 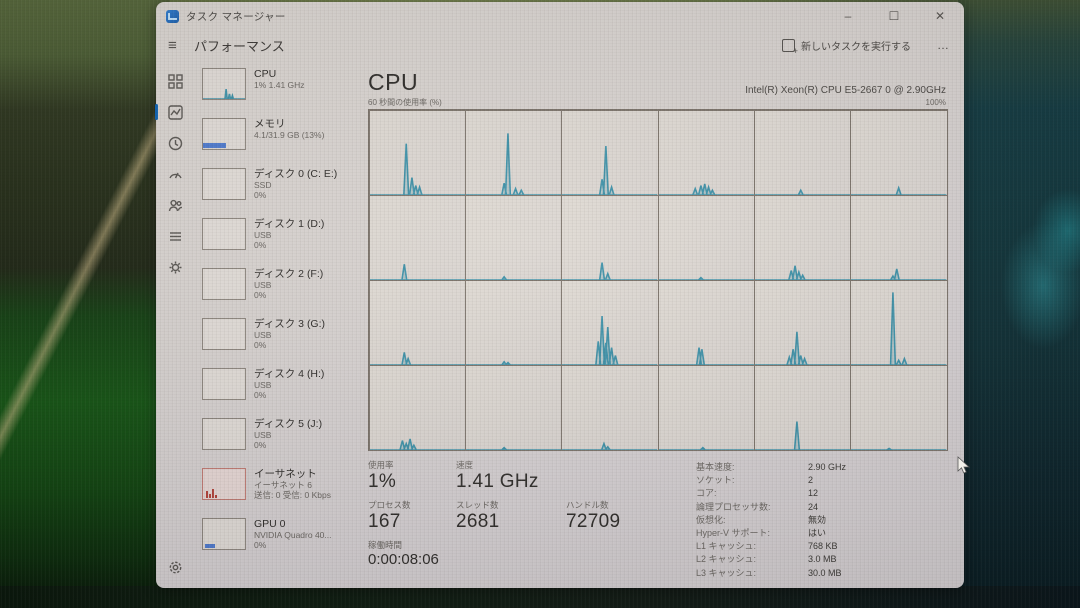 What do you see at coordinates (940, 16) in the screenshot?
I see `close-button: ✕` at bounding box center [940, 16].